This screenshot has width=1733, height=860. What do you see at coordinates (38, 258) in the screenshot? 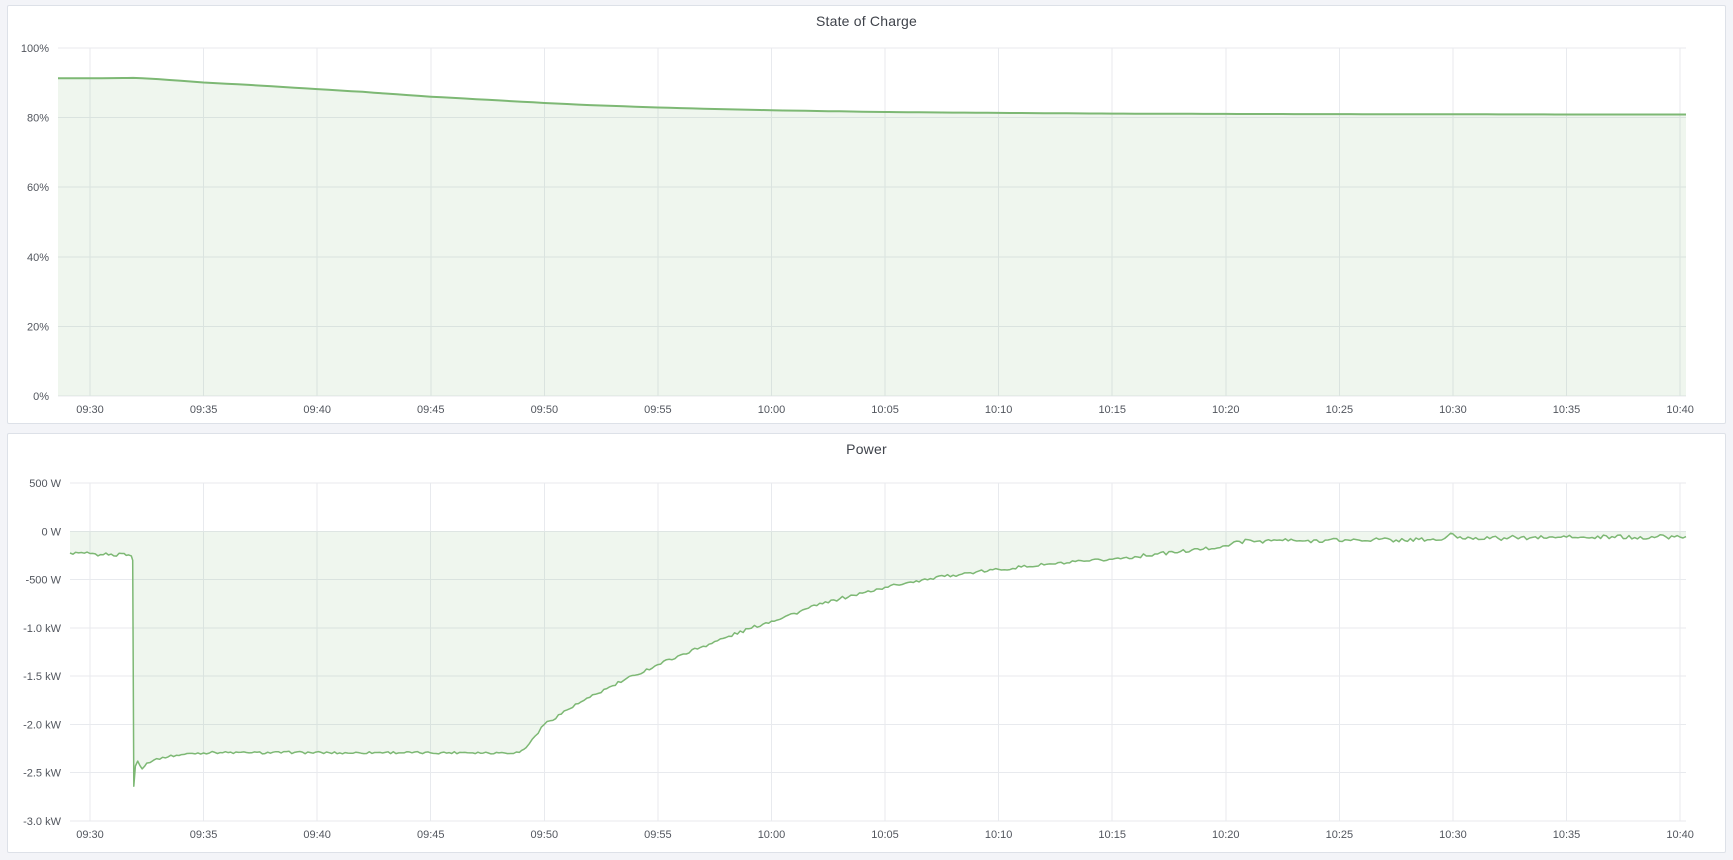
I see `y-tick-label: 40%` at bounding box center [38, 258].